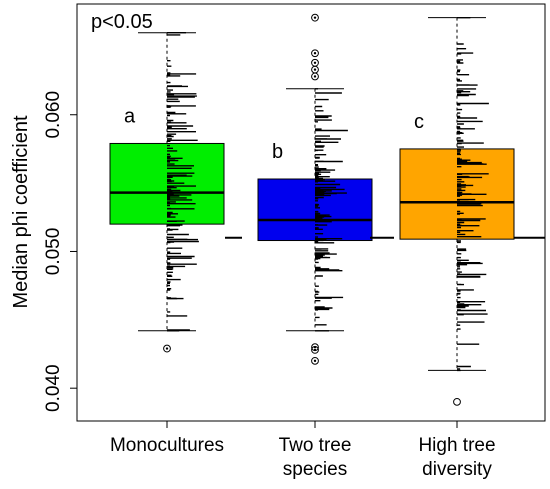  Describe the element at coordinates (53, 252) in the screenshot. I see `y-tick-label: 0.050` at that location.